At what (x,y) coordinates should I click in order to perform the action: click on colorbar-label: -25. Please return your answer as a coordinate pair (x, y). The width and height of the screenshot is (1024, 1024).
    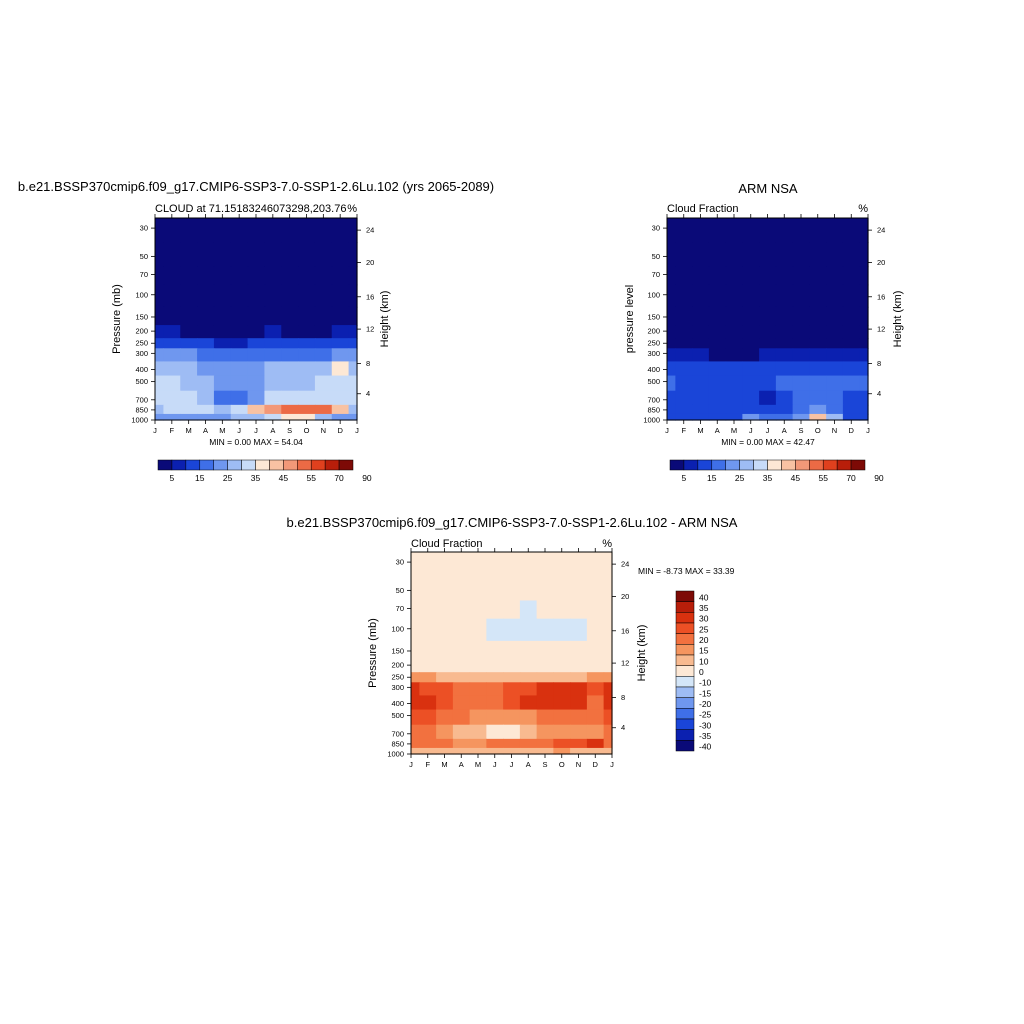
    Looking at the image, I should click on (705, 715).